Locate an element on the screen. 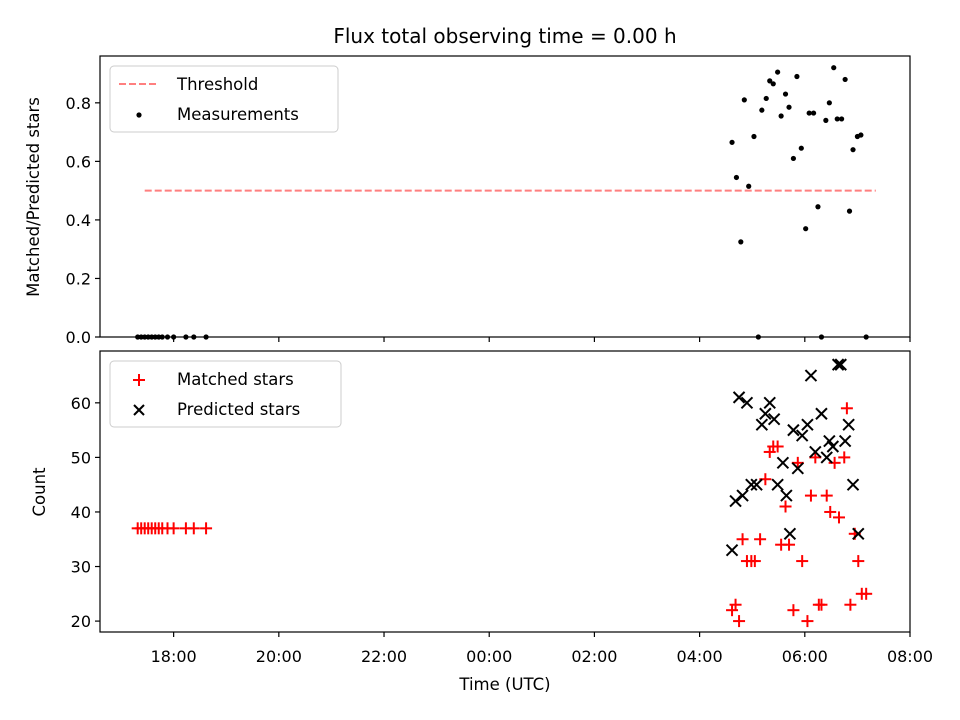 The width and height of the screenshot is (960, 720). count-x-ticks: 18:00 20:00 22:00 00:00 02:00 04:00 06:00 08:00 is located at coordinates (542, 649).